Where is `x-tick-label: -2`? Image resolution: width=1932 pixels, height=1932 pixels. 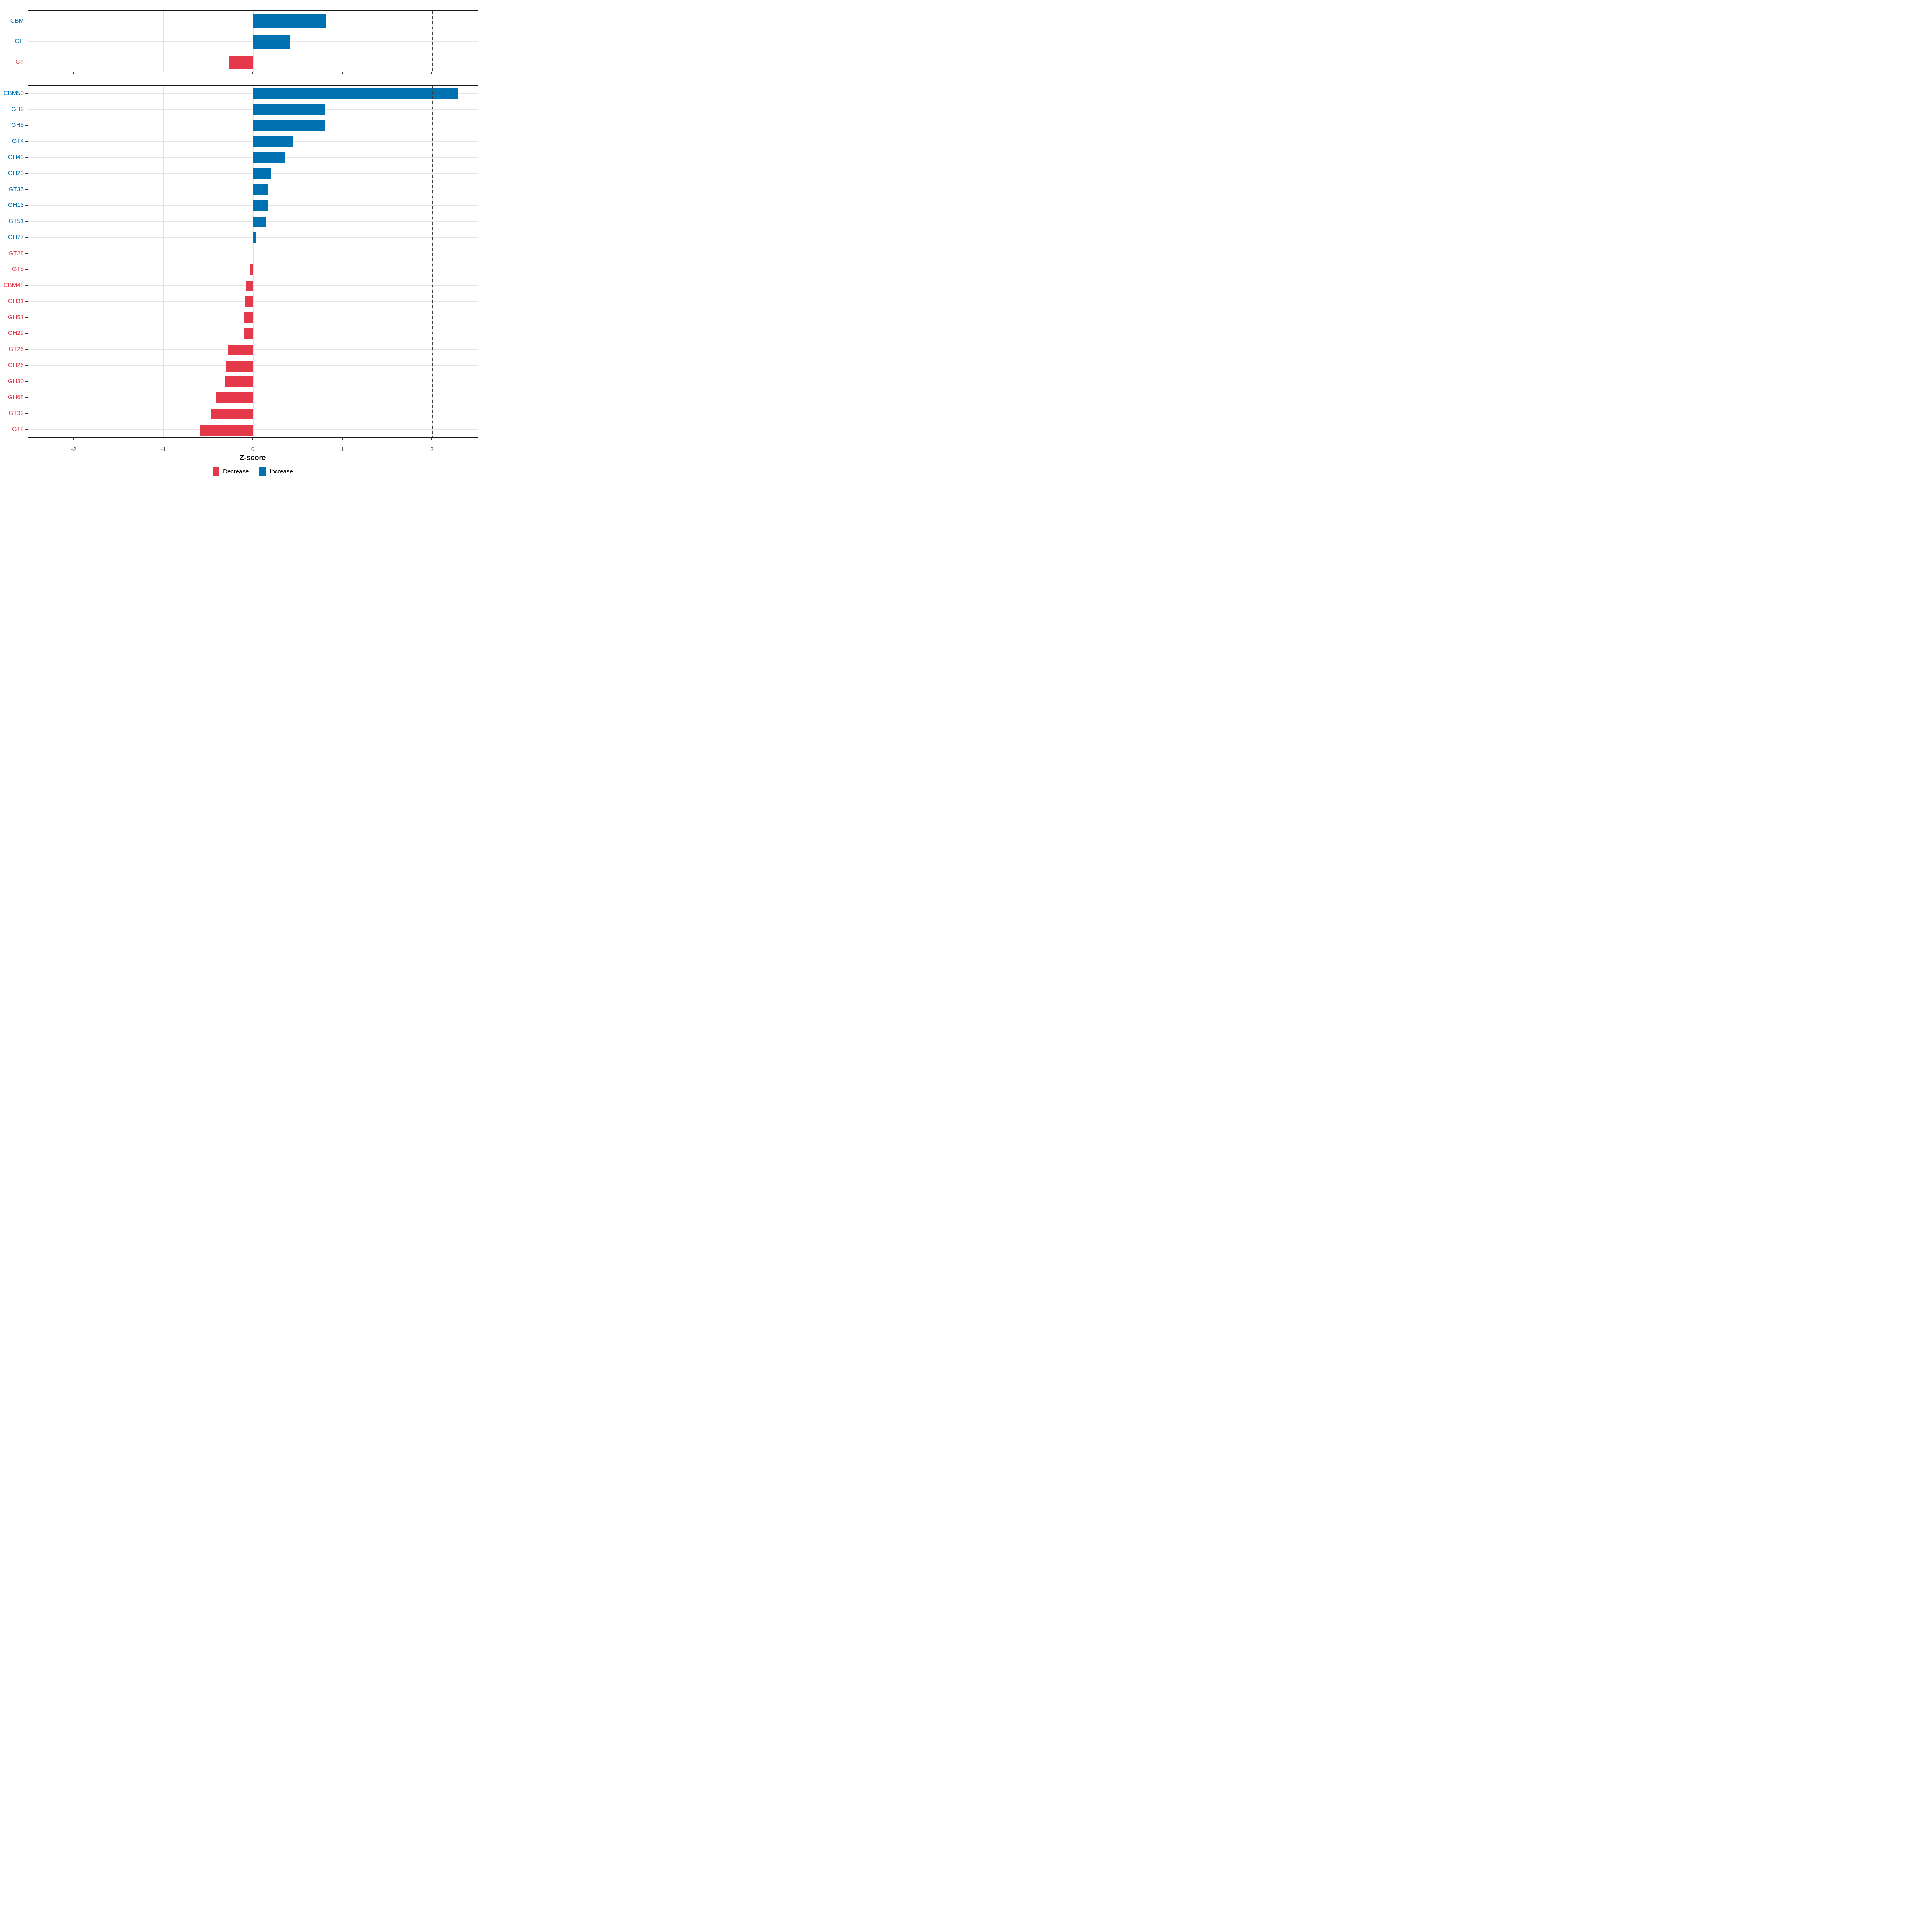 x-tick-label: -2 is located at coordinates (73, 449).